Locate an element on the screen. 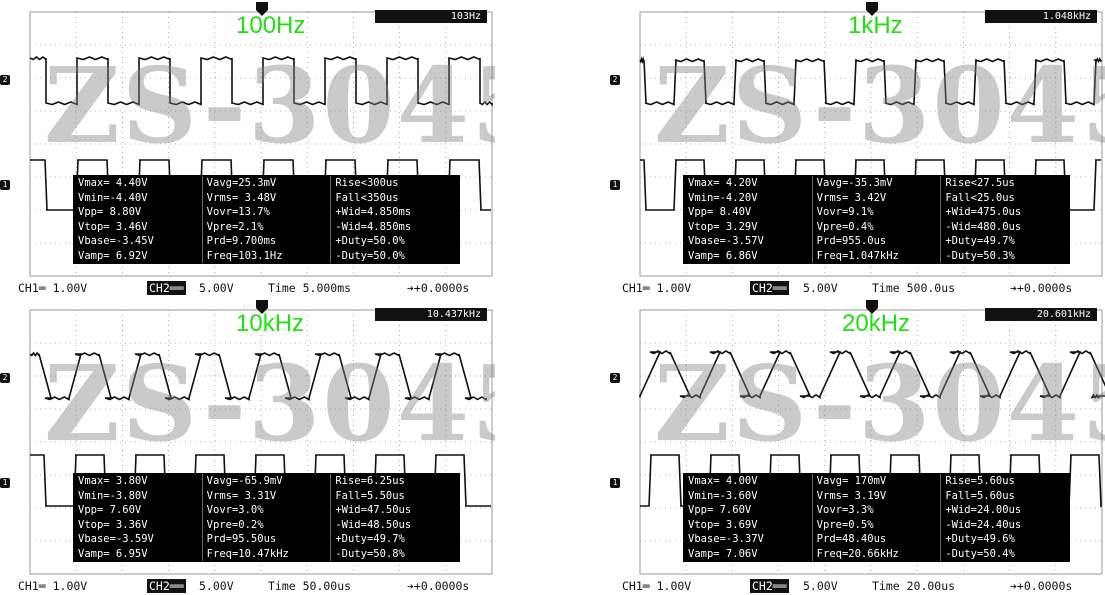 Image resolution: width=1105 pixels, height=595 pixels. measurement-cell: Vtop= 3.69V is located at coordinates (748, 524).